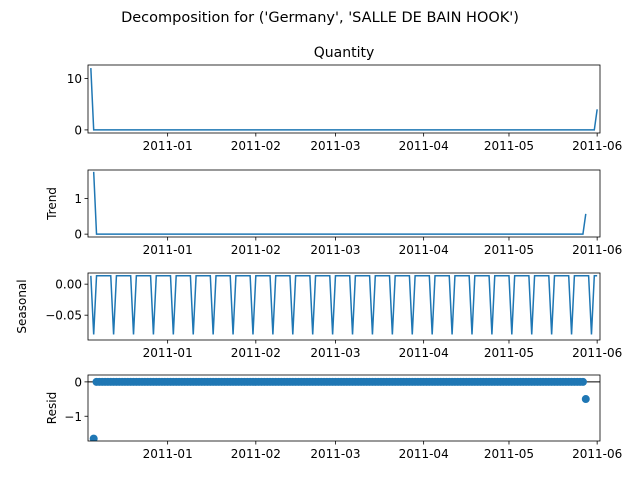 Image resolution: width=640 pixels, height=480 pixels. I want to click on y-axis-label: Resid, so click(52, 408).